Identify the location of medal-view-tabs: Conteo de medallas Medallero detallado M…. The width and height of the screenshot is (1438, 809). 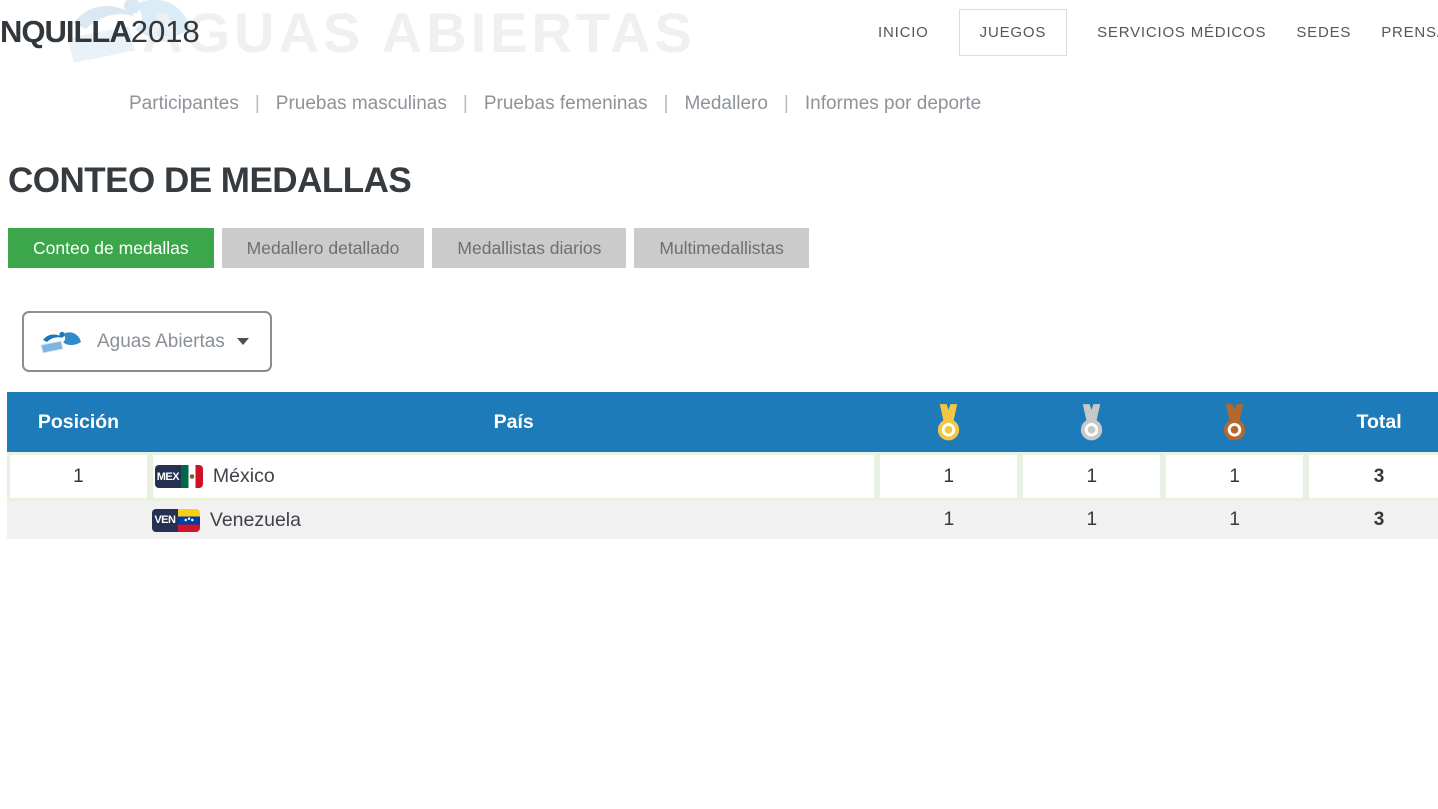
(723, 248).